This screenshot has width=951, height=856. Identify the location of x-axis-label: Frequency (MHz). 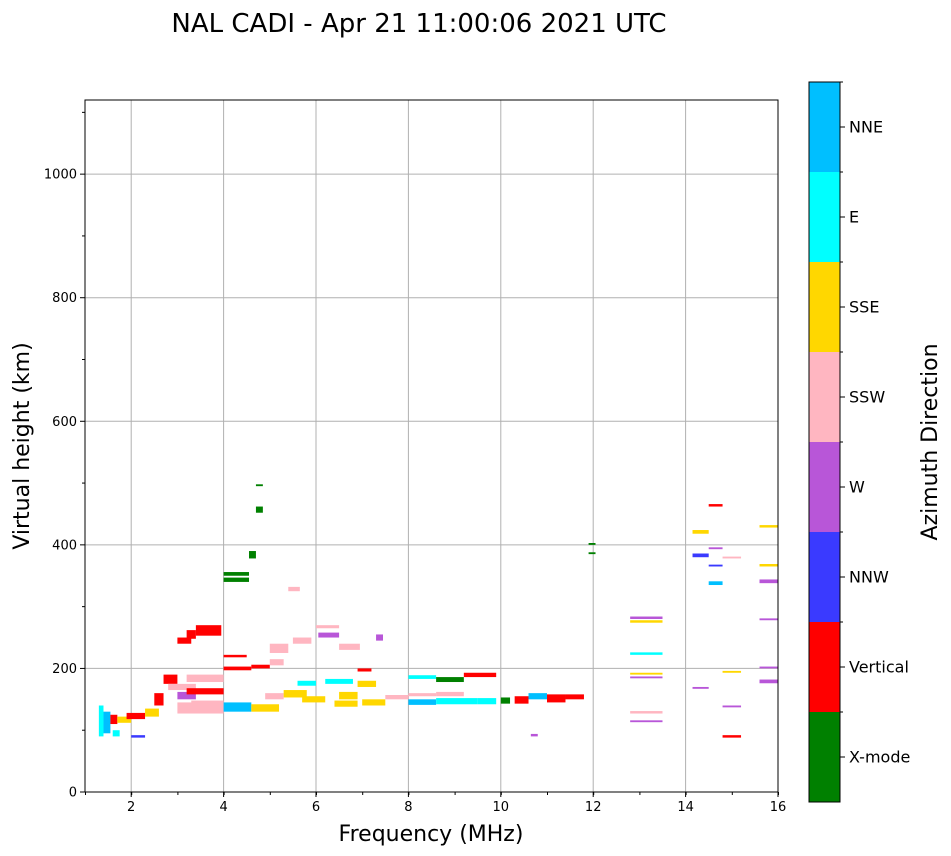
(431, 834).